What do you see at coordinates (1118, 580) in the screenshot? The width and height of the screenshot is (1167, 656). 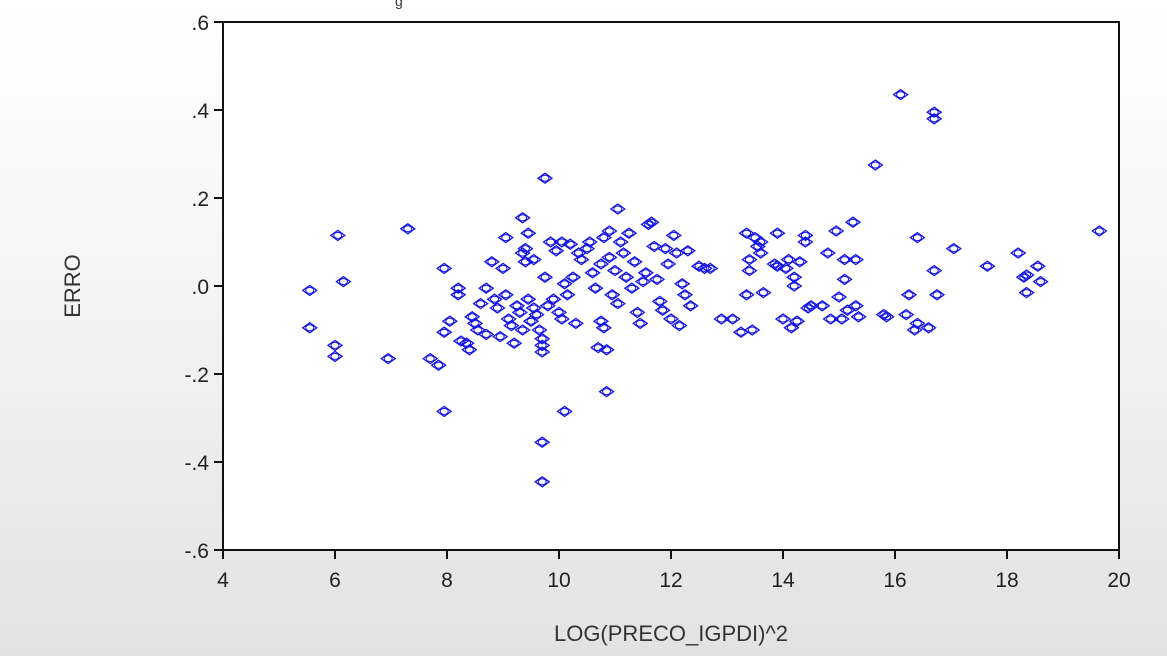 I see `x-tick-label: 20` at bounding box center [1118, 580].